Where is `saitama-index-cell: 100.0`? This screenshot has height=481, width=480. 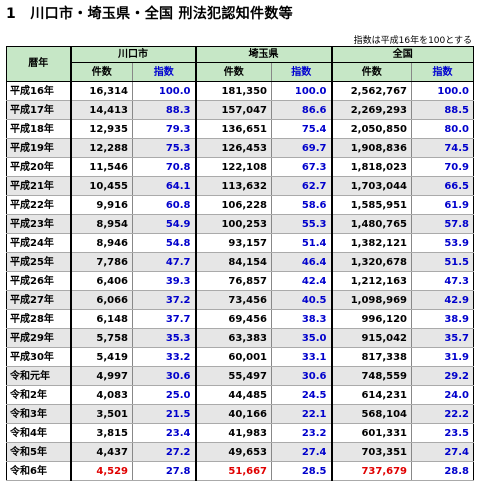
saitama-index-cell: 100.0 is located at coordinates (301, 91).